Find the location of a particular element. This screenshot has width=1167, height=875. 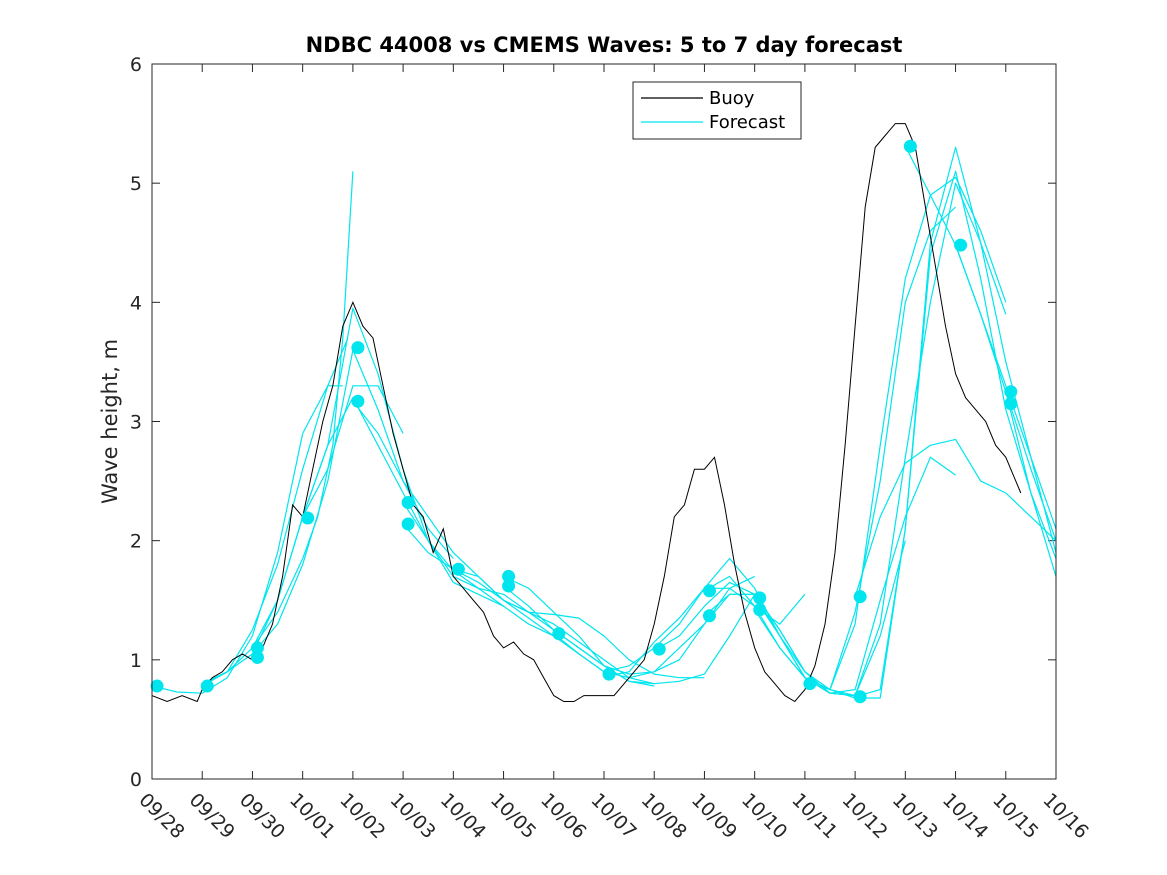

y-tick-label: 2 is located at coordinates (136, 542).